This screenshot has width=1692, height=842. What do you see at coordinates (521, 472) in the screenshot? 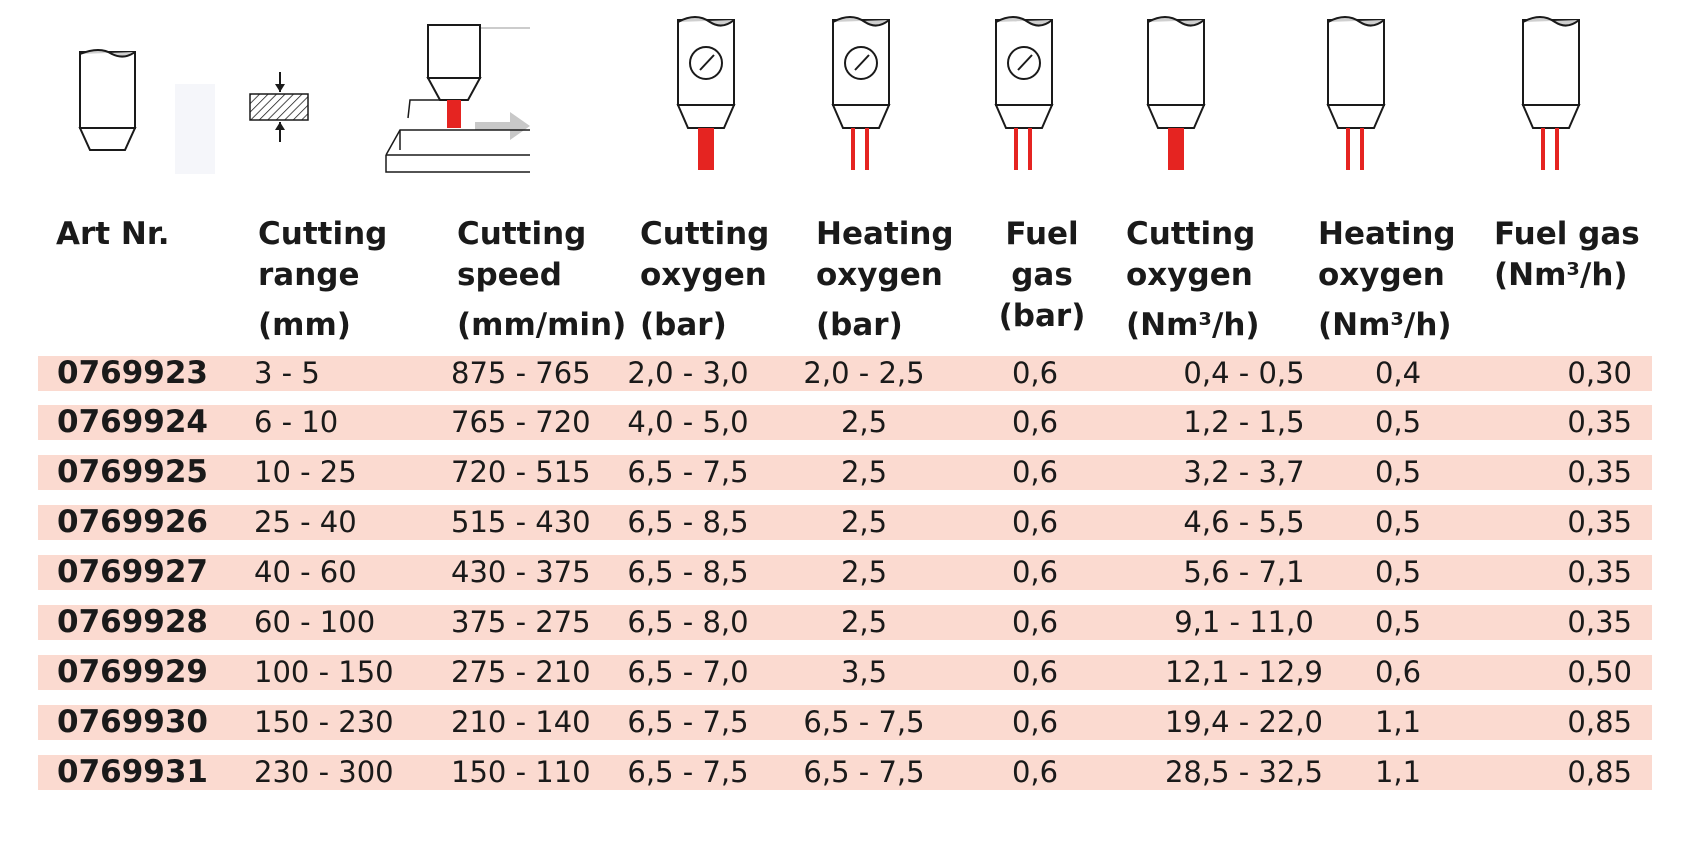
I see `cell-cutting-speed: 720 - 515` at bounding box center [521, 472].